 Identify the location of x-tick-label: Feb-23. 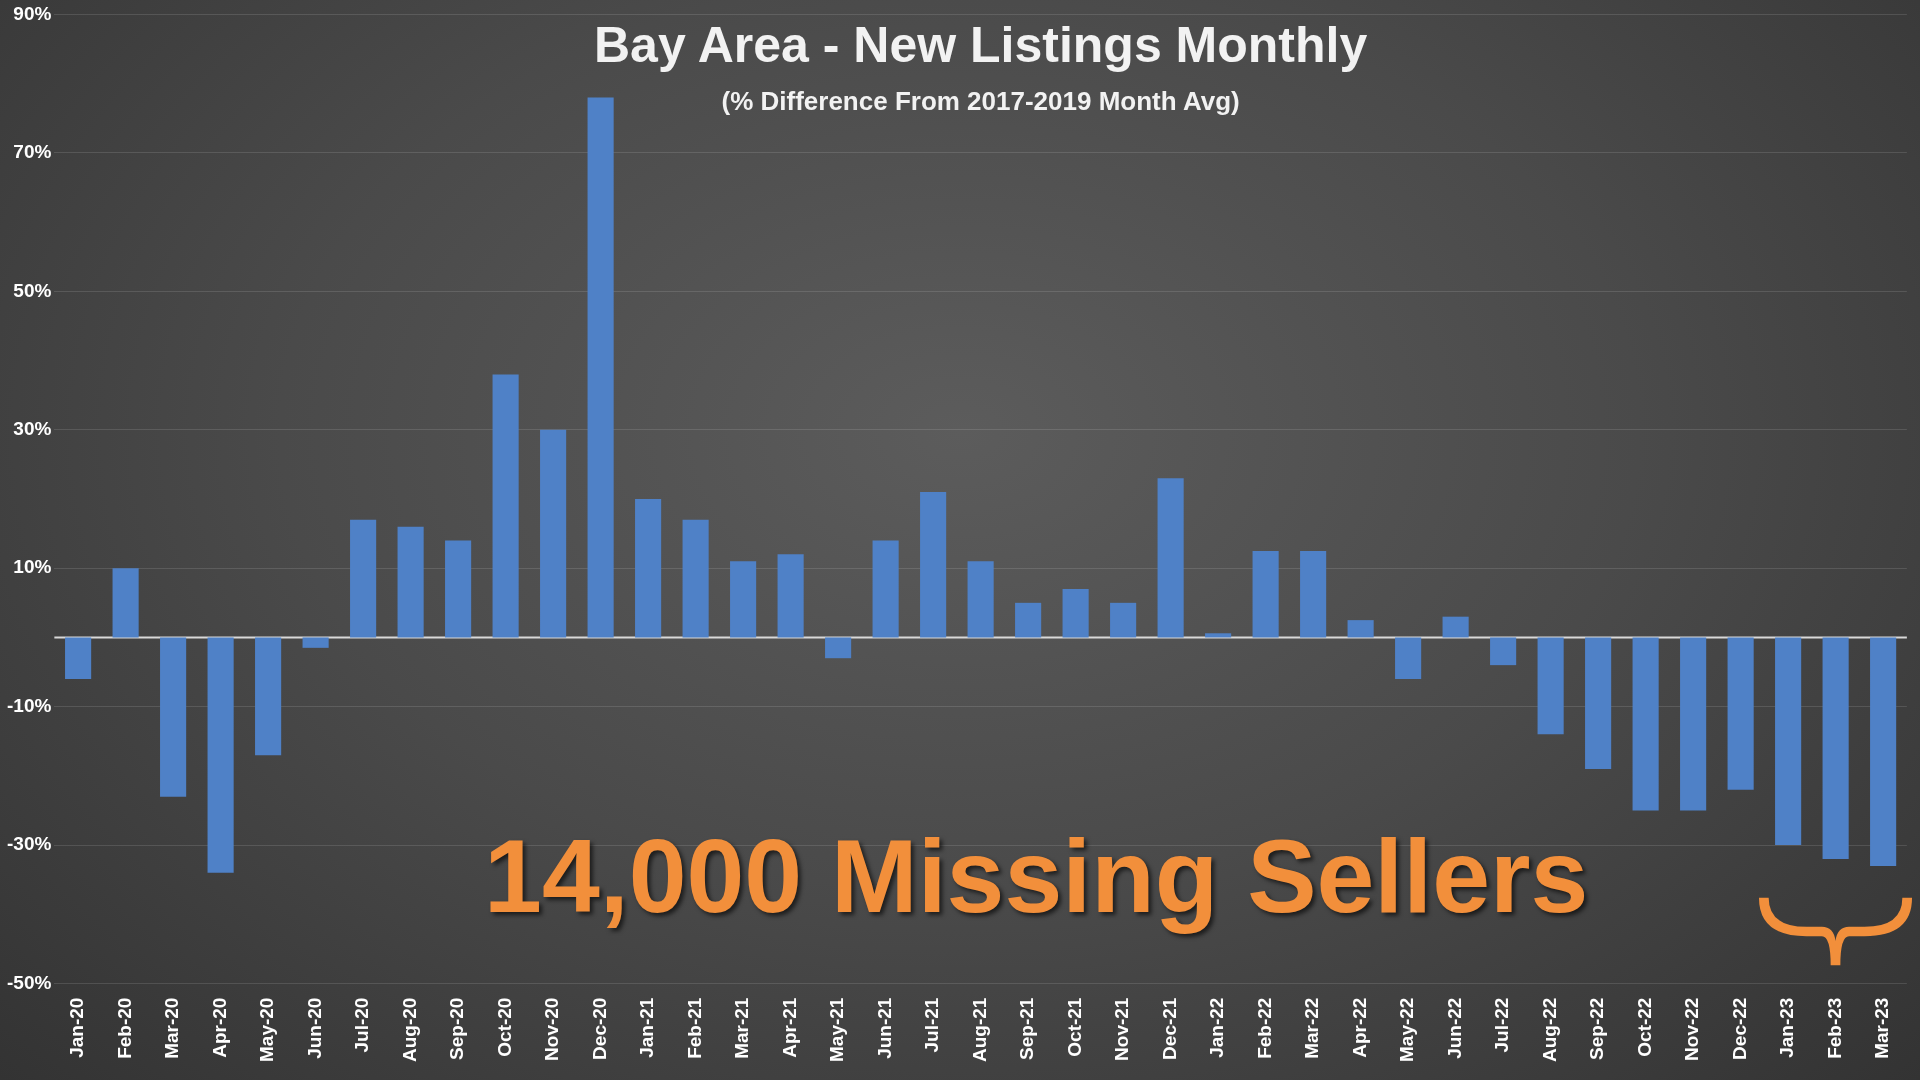
(1834, 1028).